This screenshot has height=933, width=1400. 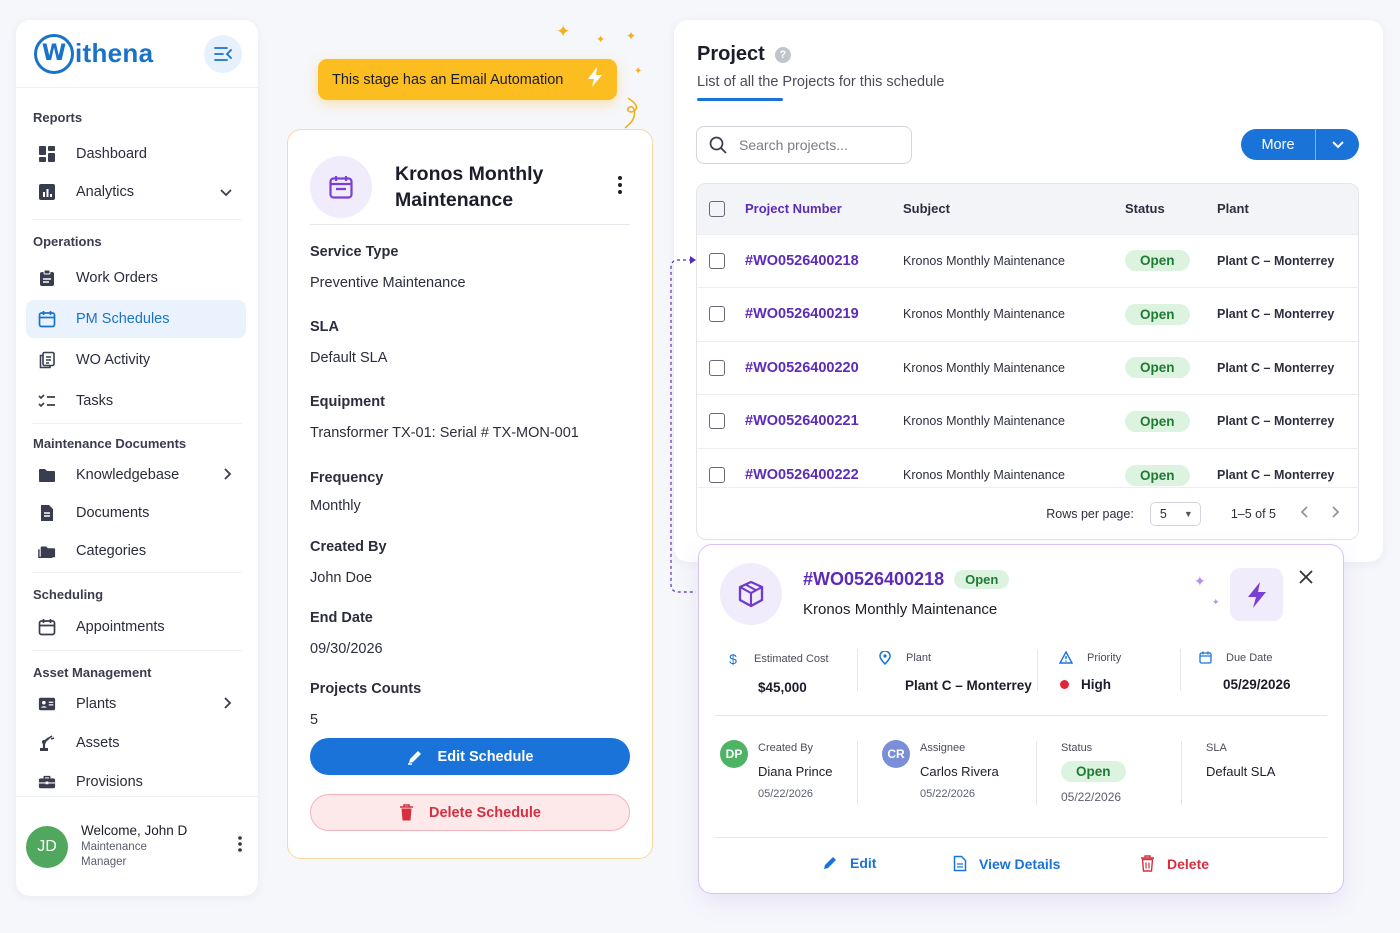 What do you see at coordinates (1278, 144) in the screenshot?
I see `more-label: More` at bounding box center [1278, 144].